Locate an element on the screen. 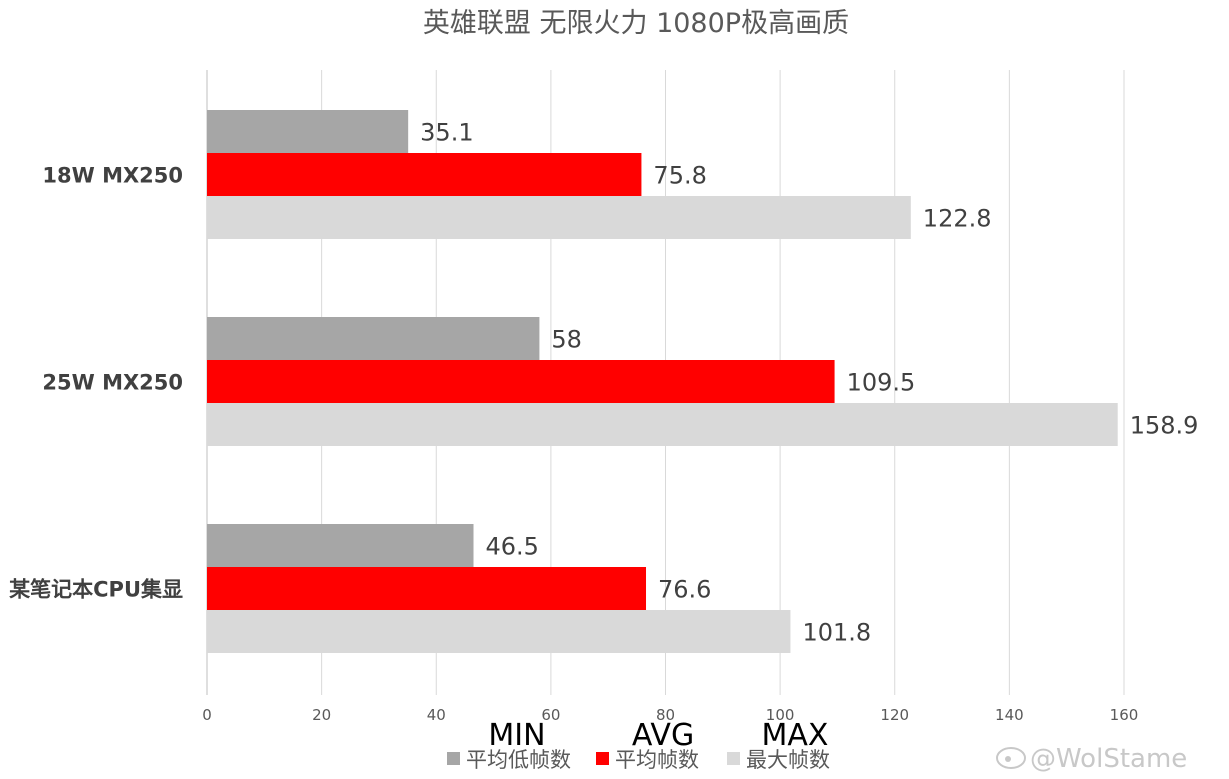 The image size is (1229, 779). data-label: 76.6 is located at coordinates (684, 590).